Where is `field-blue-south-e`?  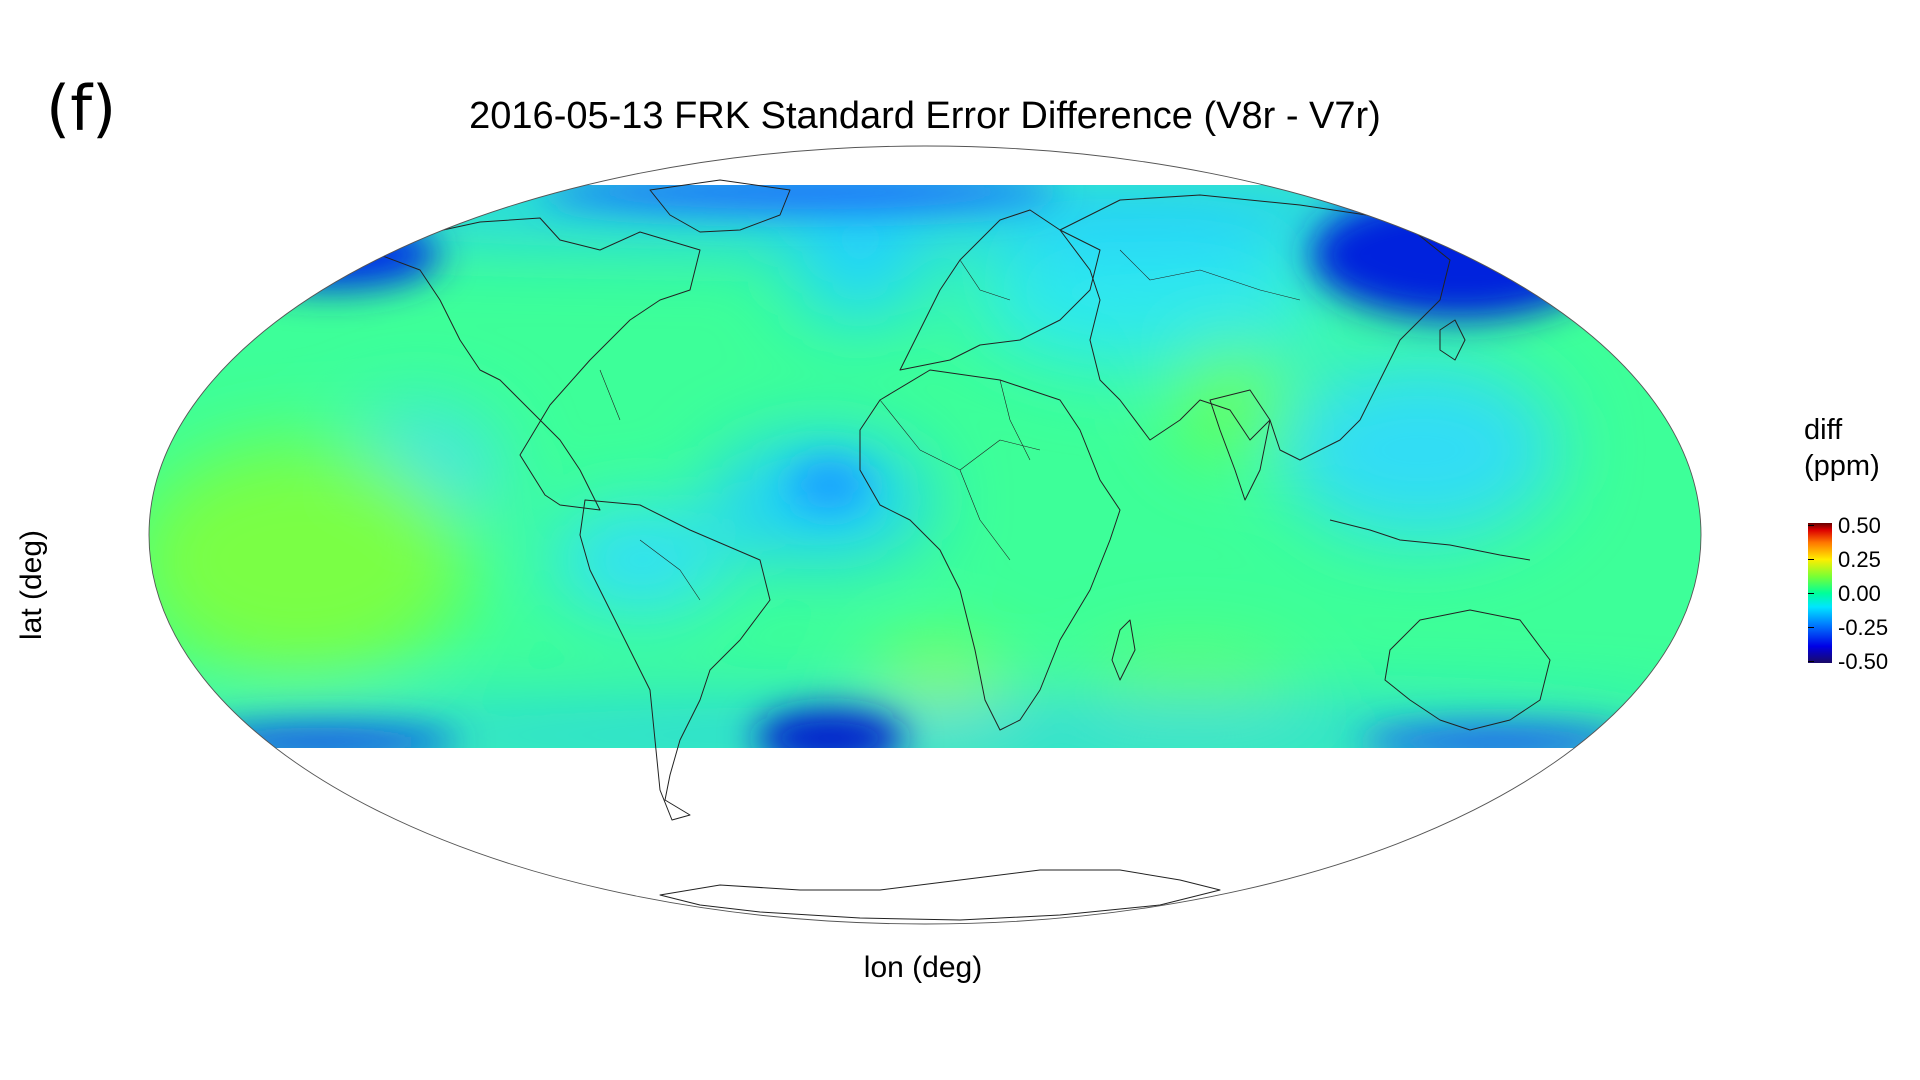
field-blue-south-e is located at coordinates (1500, 737).